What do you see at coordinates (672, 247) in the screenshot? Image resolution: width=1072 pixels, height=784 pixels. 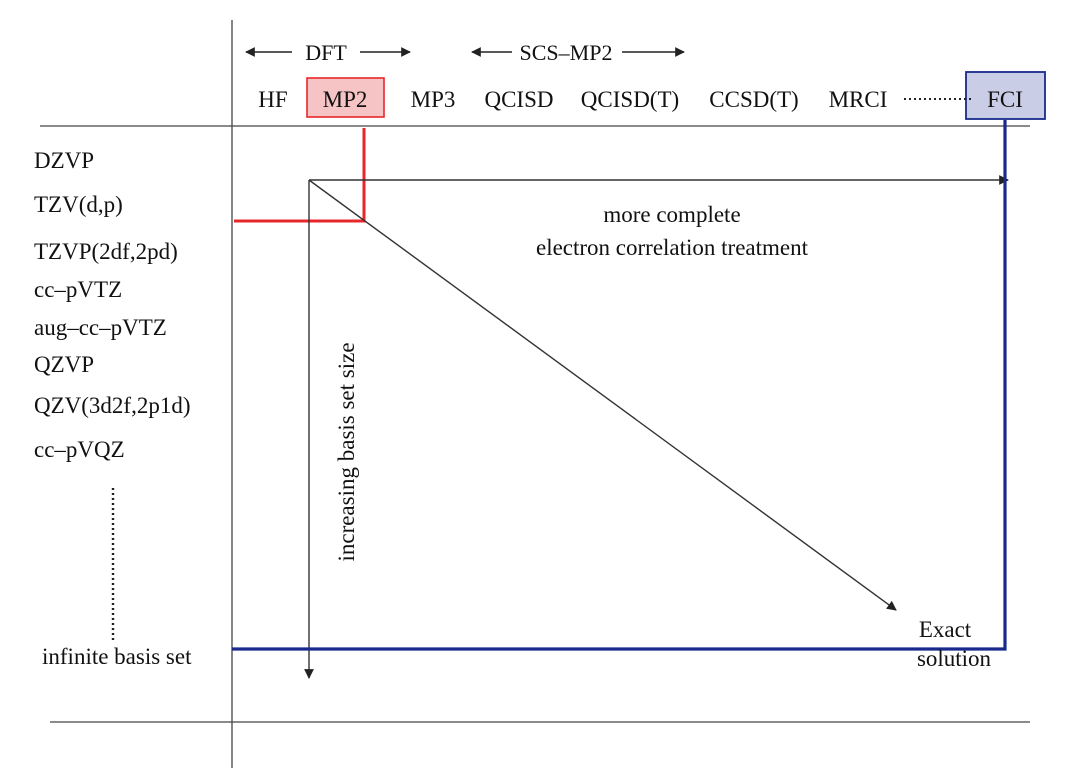 I see `correlation-label-line2: electron correlation treatment` at bounding box center [672, 247].